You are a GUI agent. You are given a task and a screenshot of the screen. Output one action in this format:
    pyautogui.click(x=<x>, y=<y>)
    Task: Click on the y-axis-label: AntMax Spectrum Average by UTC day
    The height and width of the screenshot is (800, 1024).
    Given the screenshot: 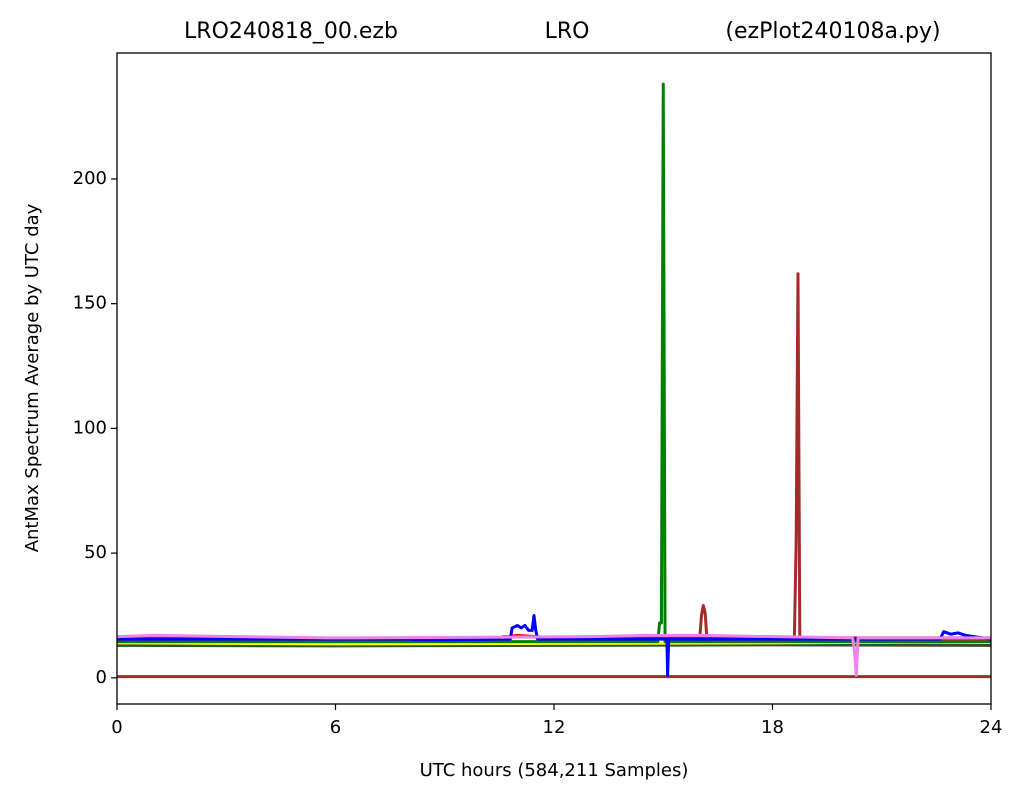 What is the action you would take?
    pyautogui.click(x=32, y=377)
    